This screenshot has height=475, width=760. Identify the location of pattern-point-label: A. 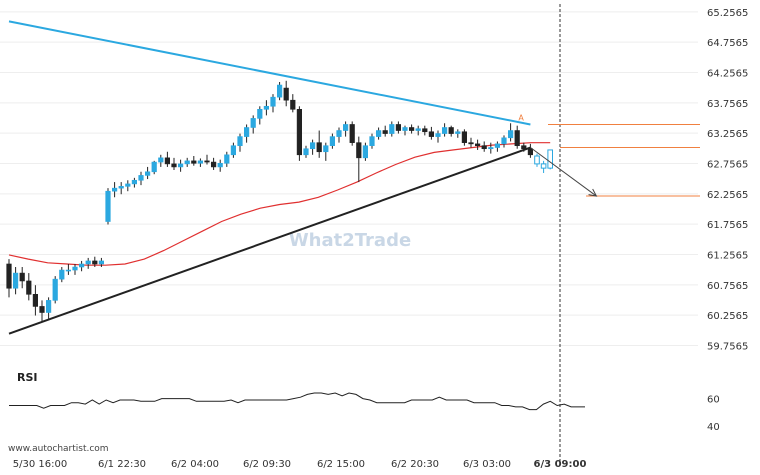
(521, 117).